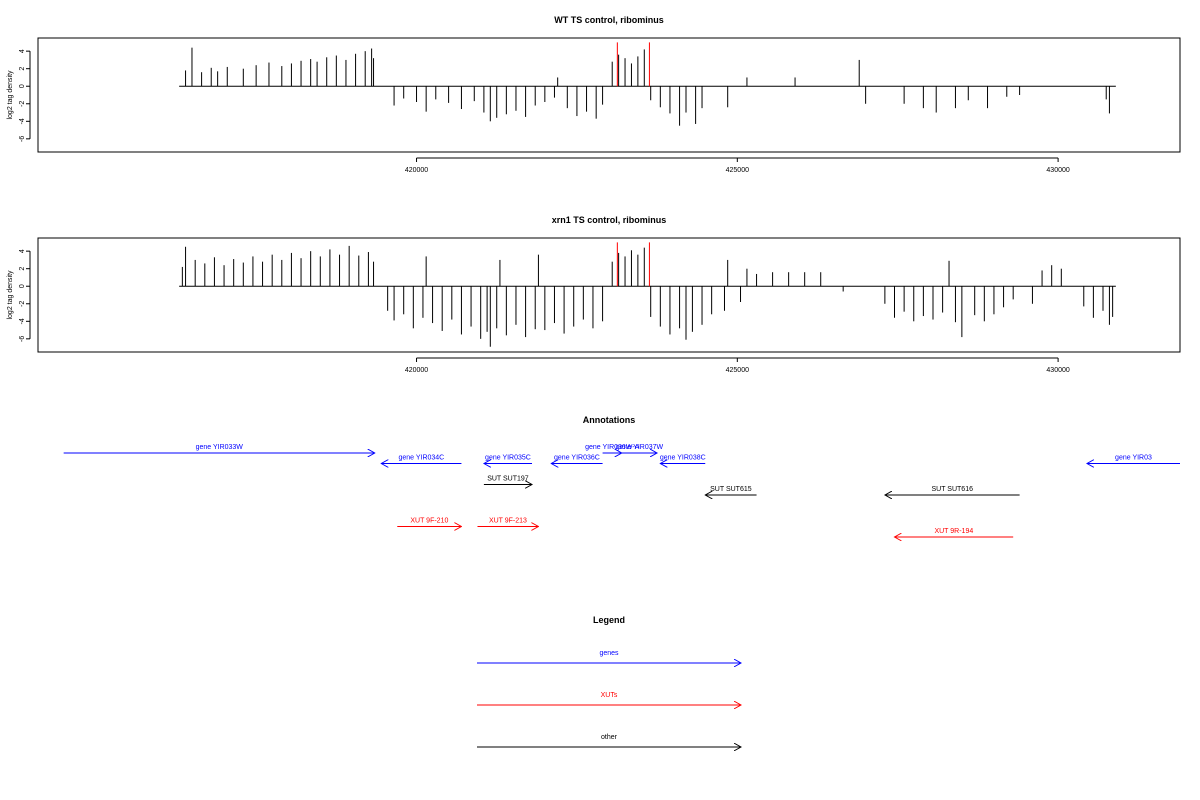 The height and width of the screenshot is (800, 1200). I want to click on xrn1-y-axis: 4 2 0 -2 -4 -6, so click(25, 295).